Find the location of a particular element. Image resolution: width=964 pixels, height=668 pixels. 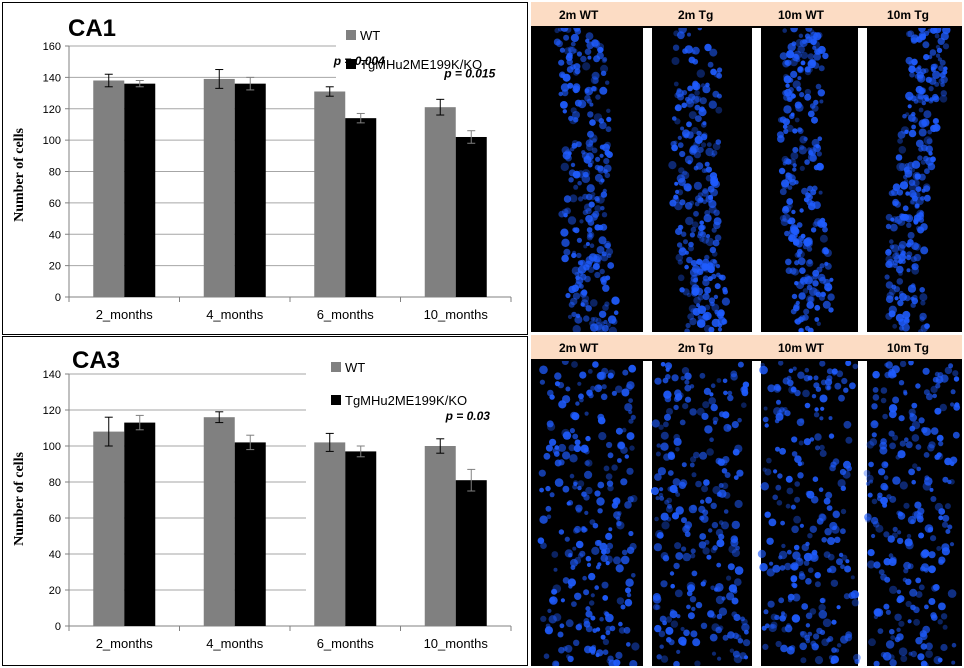

bottom-image-header: 2m WT 2m Tg 10m WT 10m Tg is located at coordinates (746, 348).